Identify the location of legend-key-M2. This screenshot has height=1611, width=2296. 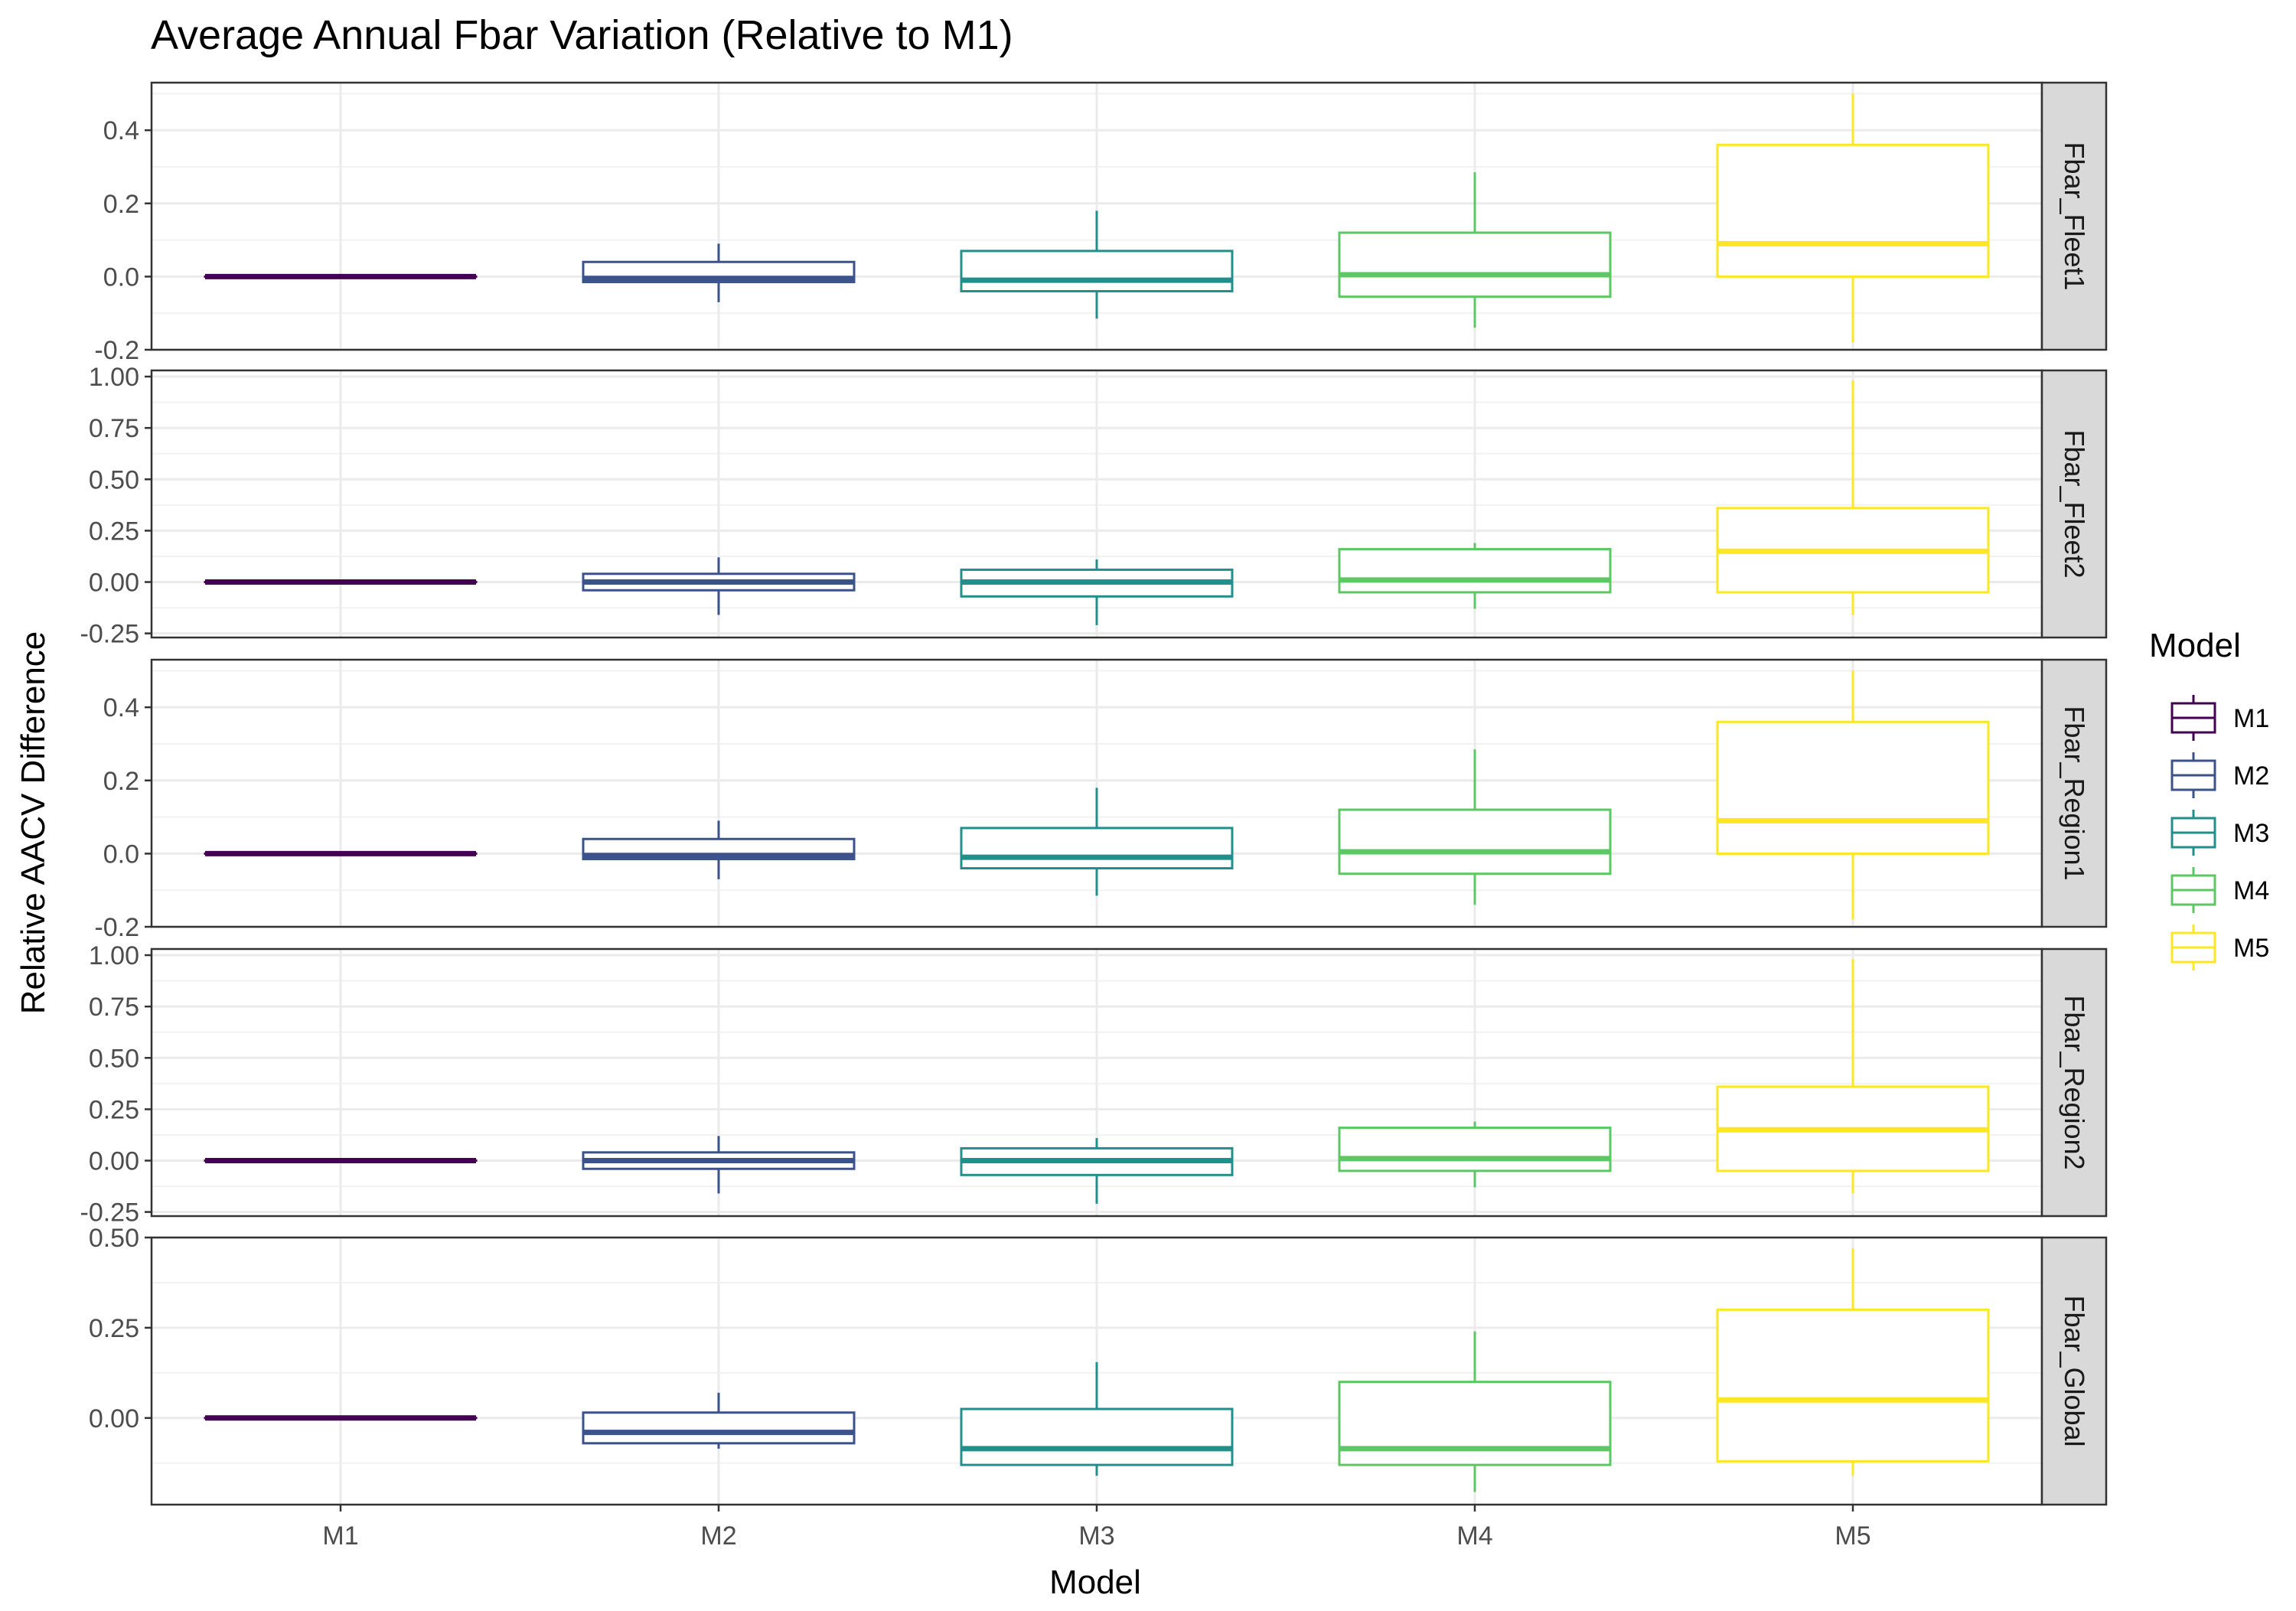
(2193, 775).